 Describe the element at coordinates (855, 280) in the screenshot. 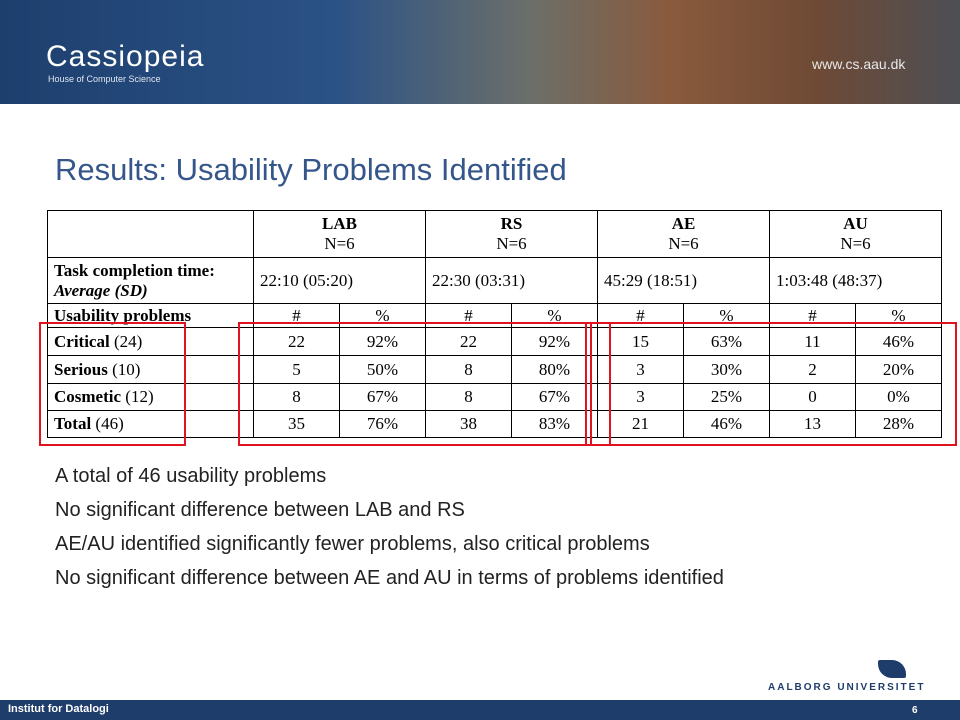

I see `cell: 1:03:48 (48:37)` at that location.